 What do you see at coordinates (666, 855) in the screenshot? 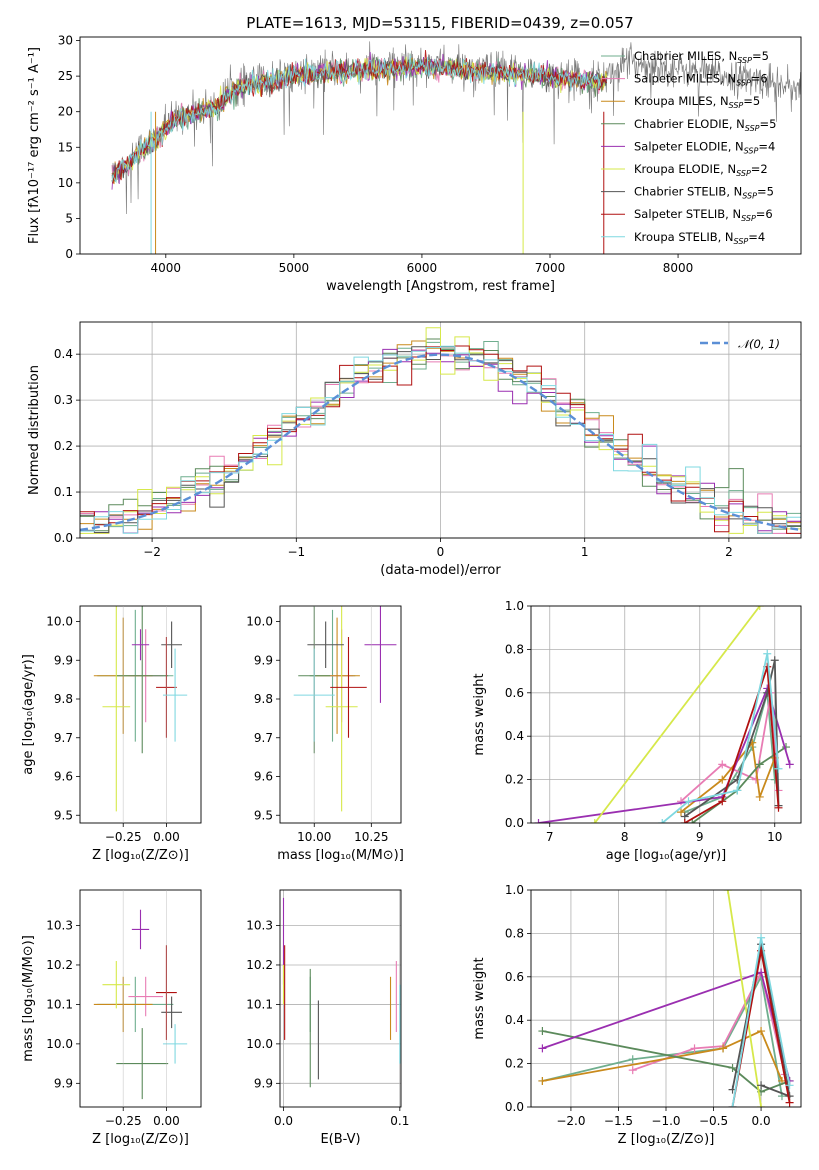
I see `x-axis-label: age [log₁₀(age/yr)]` at bounding box center [666, 855].